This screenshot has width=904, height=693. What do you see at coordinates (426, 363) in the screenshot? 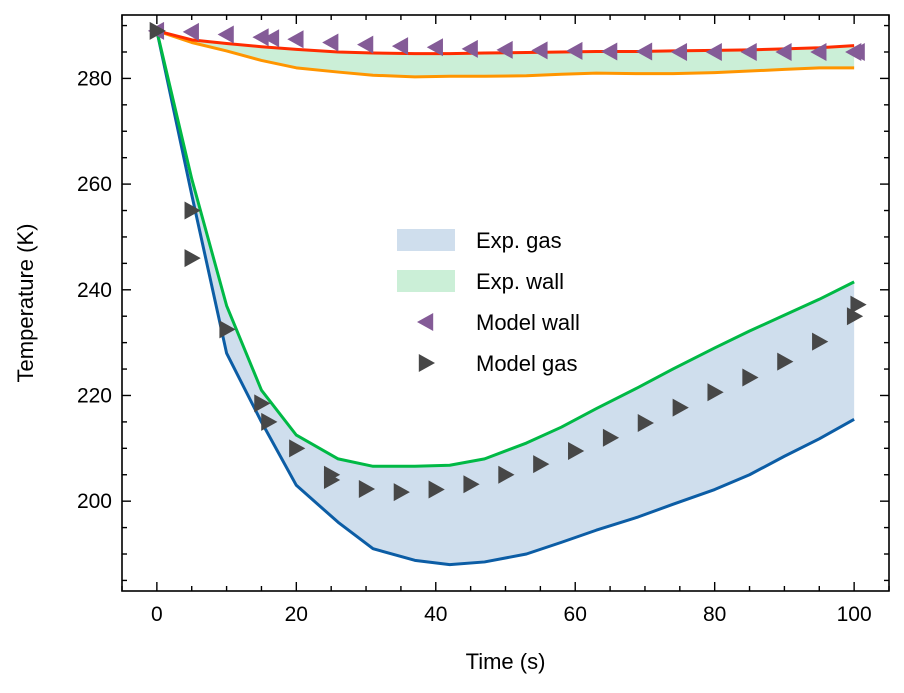
I see `legend-marker-model-gas` at bounding box center [426, 363].